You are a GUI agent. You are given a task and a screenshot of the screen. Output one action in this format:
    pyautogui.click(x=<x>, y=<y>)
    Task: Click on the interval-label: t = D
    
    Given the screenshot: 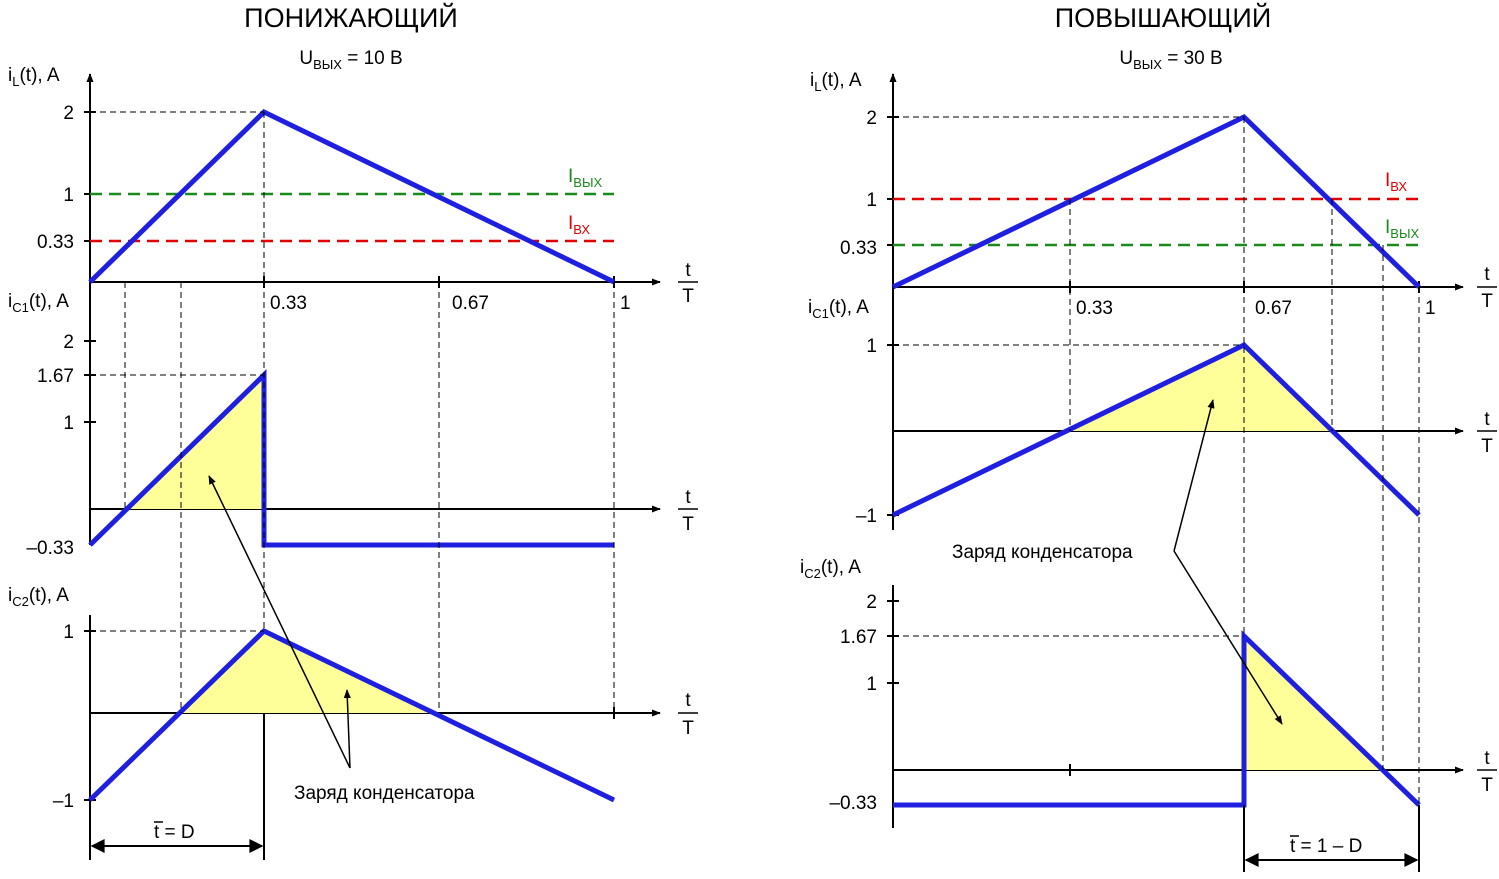 What is the action you would take?
    pyautogui.click(x=174, y=832)
    